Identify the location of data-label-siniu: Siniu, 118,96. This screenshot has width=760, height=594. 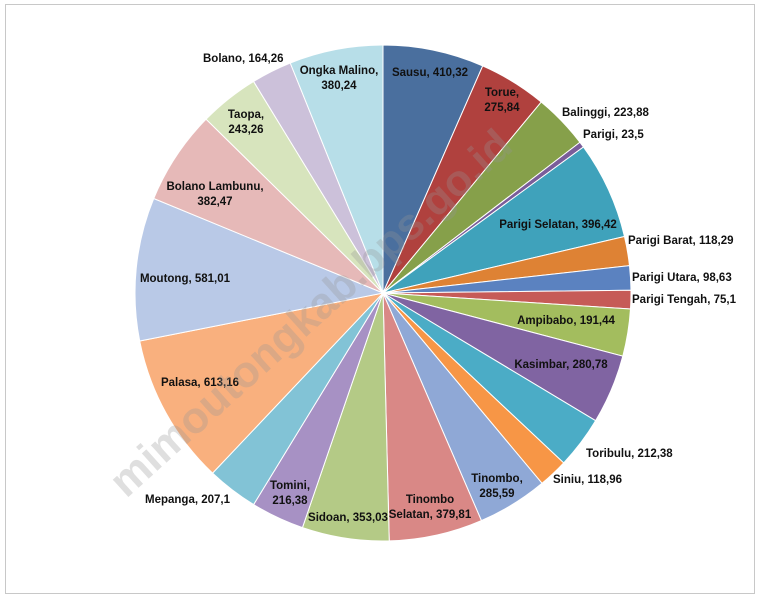
(587, 480).